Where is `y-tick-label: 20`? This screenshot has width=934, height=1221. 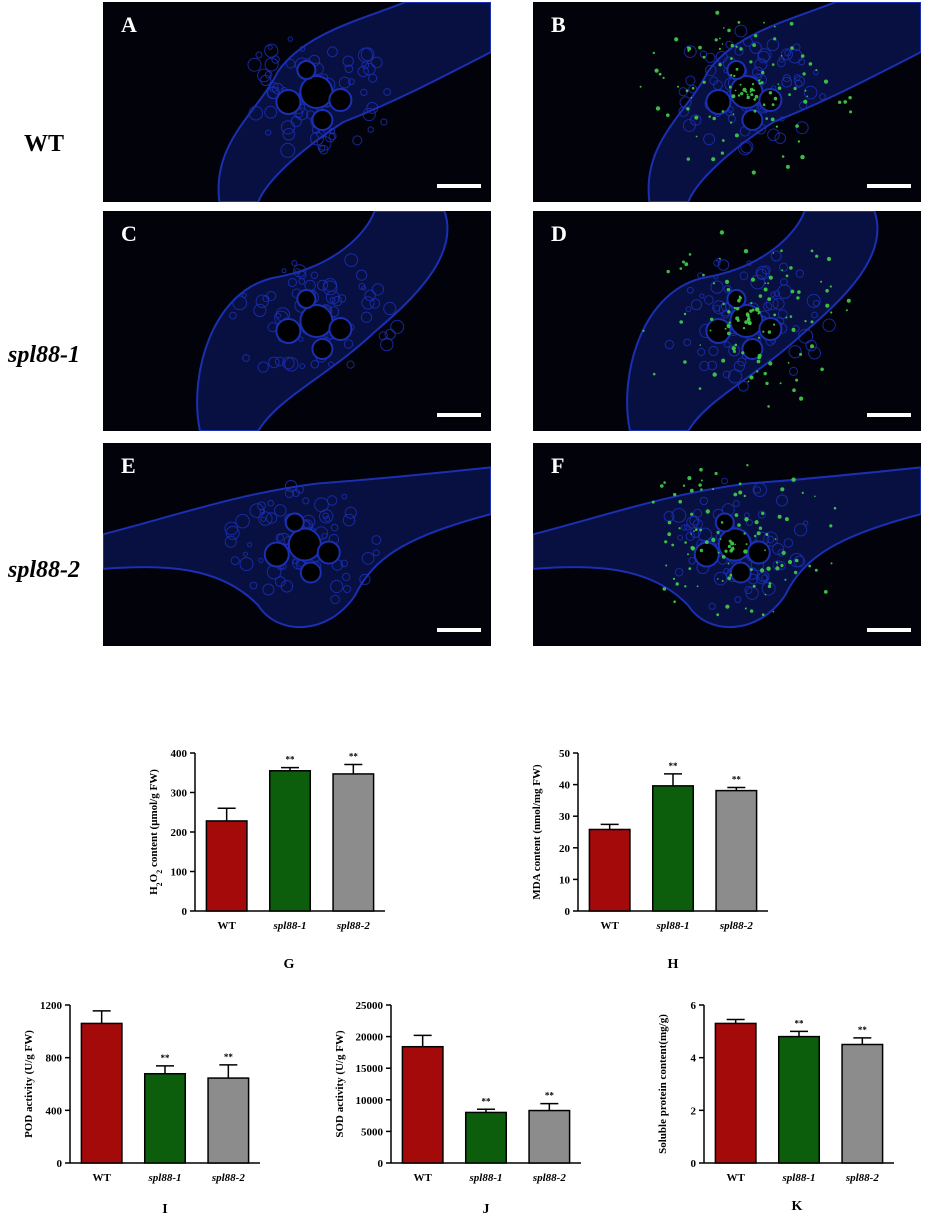
y-tick-label: 20 is located at coordinates (565, 849).